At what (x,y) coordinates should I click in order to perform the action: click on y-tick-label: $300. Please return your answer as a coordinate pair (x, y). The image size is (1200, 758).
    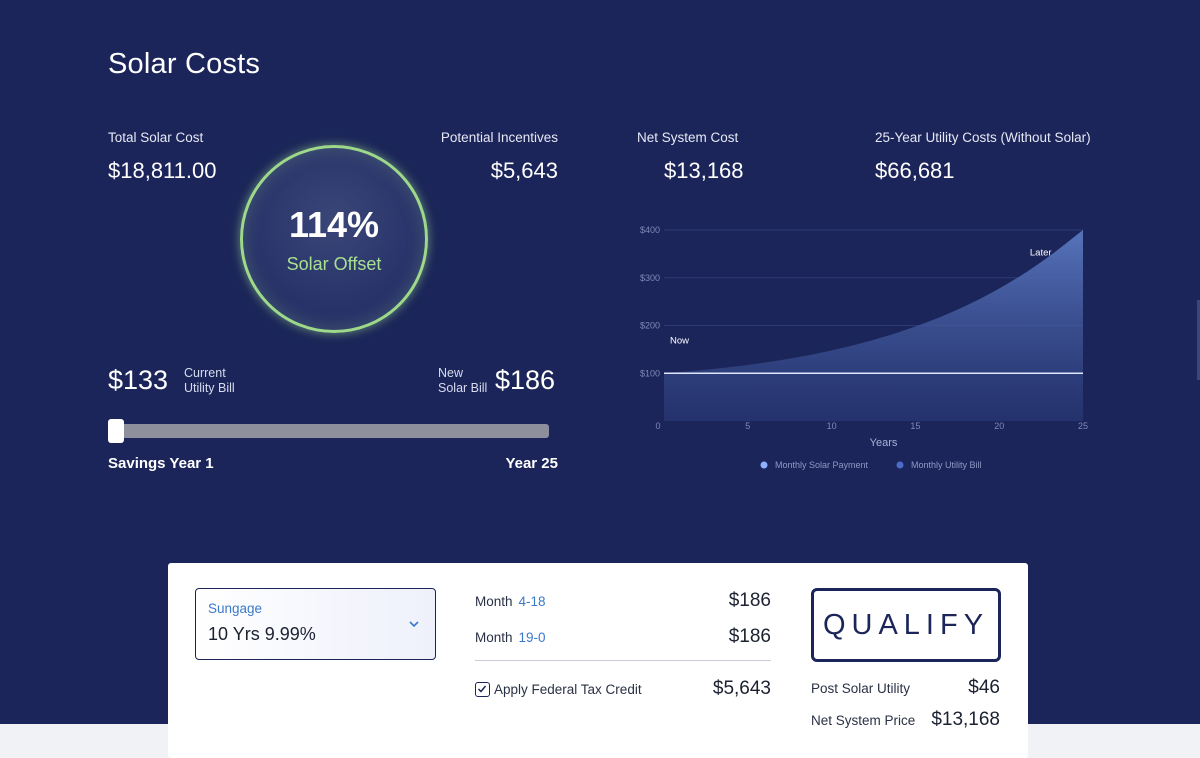
    Looking at the image, I should click on (650, 278).